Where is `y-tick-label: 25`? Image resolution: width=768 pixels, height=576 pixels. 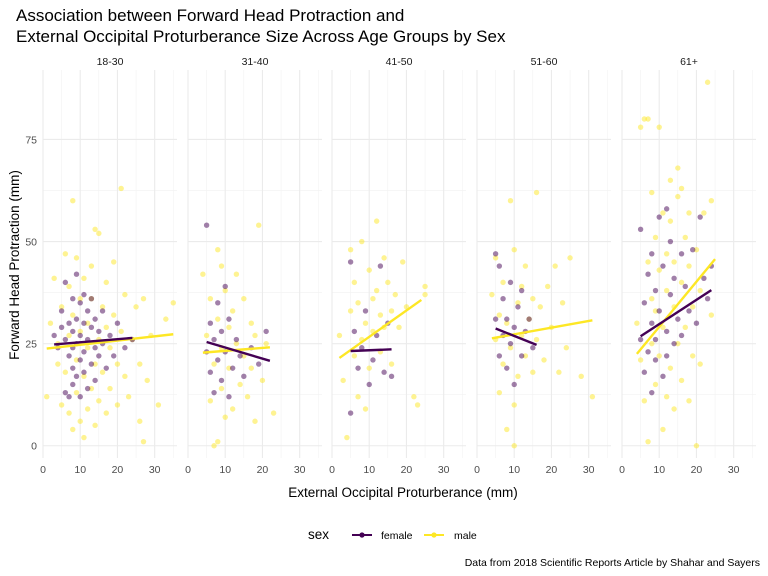 y-tick-label: 25 is located at coordinates (31, 345).